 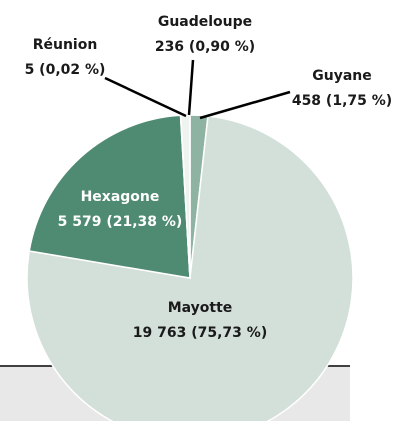 What do you see at coordinates (65, 70) in the screenshot?
I see `value-label: 5 (0,02 %)` at bounding box center [65, 70].